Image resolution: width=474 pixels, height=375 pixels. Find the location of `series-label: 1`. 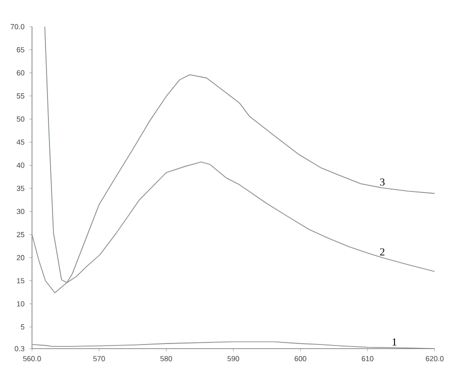

series-label: 1 is located at coordinates (394, 342).